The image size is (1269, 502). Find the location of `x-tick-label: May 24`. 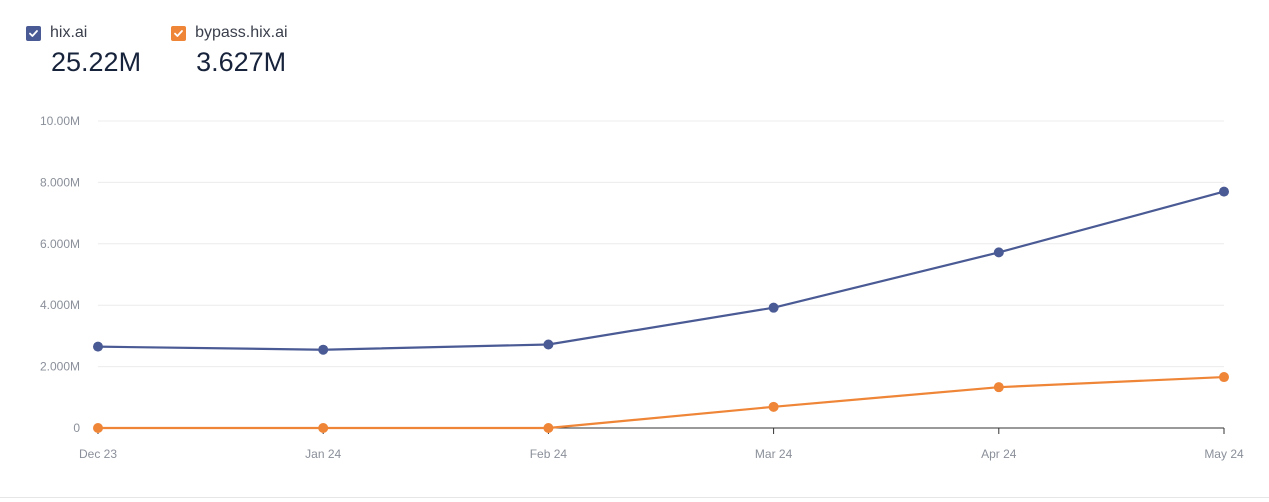

x-tick-label: May 24 is located at coordinates (1224, 454).